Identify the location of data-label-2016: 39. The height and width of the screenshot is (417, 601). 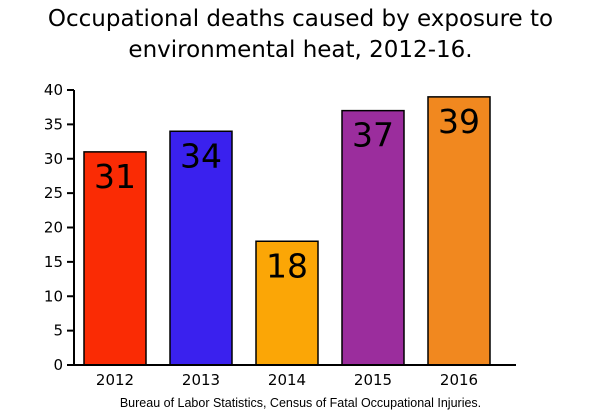
(459, 121).